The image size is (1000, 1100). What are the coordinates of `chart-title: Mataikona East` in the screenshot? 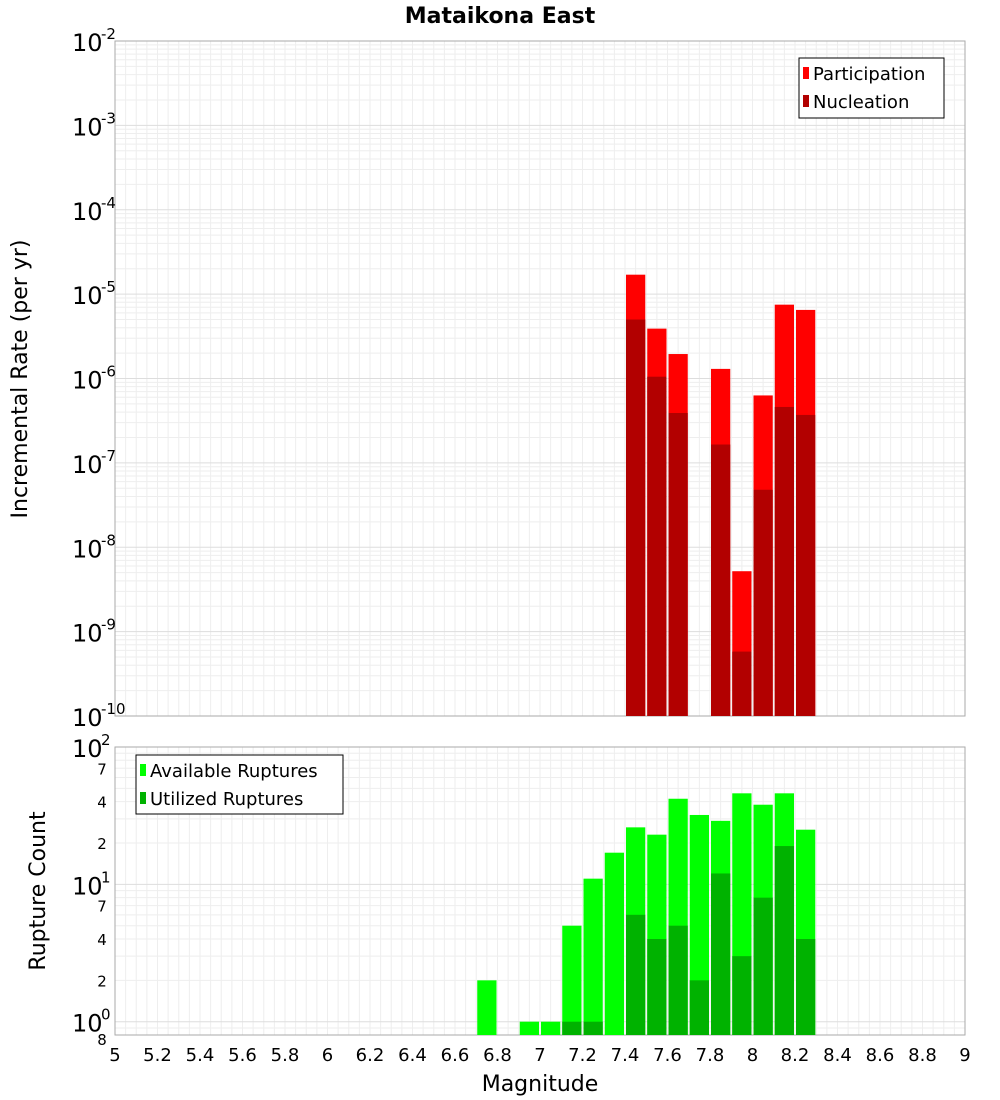 It's located at (500, 16).